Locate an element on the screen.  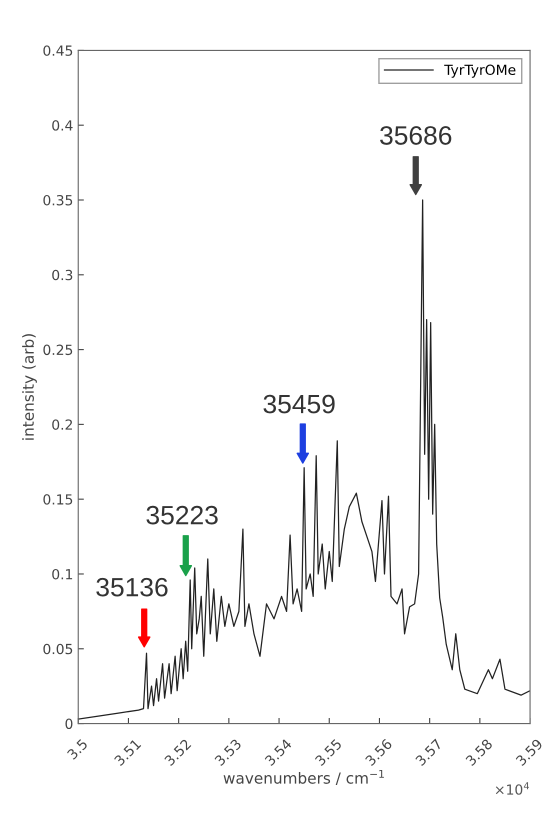
legend-label: TyrTyrOMe is located at coordinates (480, 71).